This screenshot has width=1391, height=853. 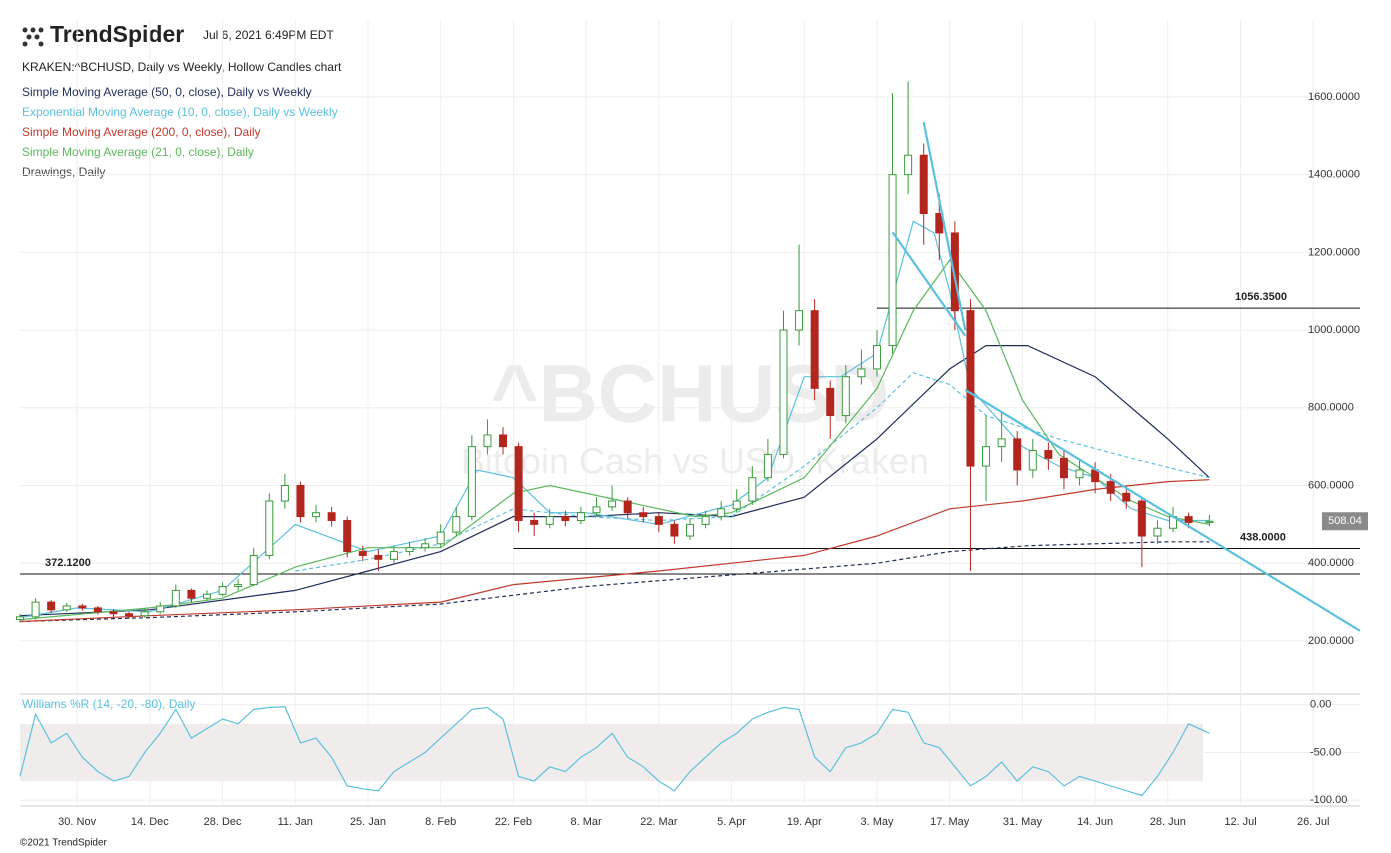 What do you see at coordinates (1334, 97) in the screenshot?
I see `y-tick-label: 1600.0000` at bounding box center [1334, 97].